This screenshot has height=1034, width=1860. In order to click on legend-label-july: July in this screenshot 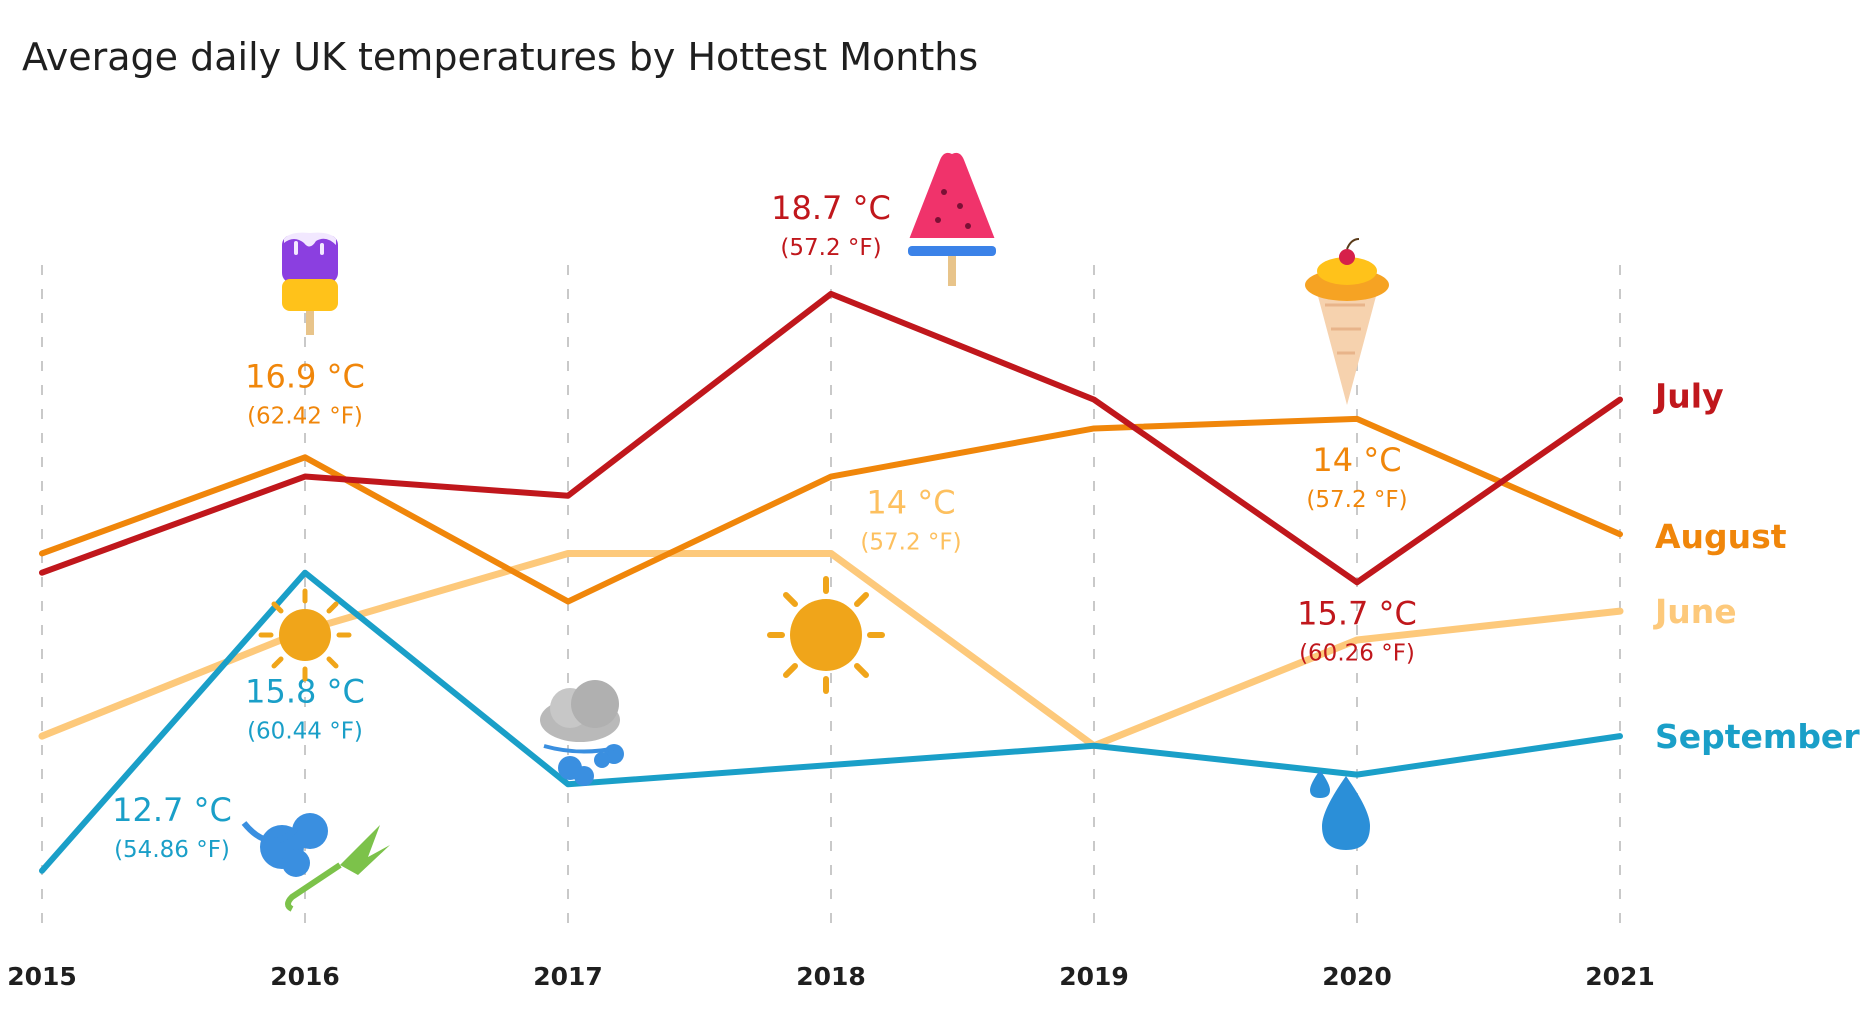, I will do `click(1688, 396)`.